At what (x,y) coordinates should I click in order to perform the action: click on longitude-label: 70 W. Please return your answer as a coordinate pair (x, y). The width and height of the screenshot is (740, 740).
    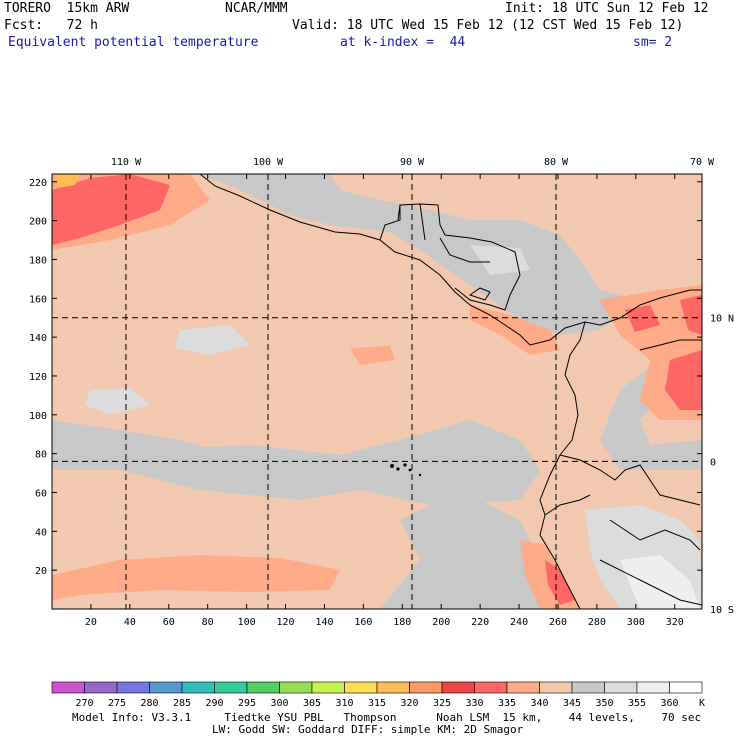
    Looking at the image, I should click on (702, 162).